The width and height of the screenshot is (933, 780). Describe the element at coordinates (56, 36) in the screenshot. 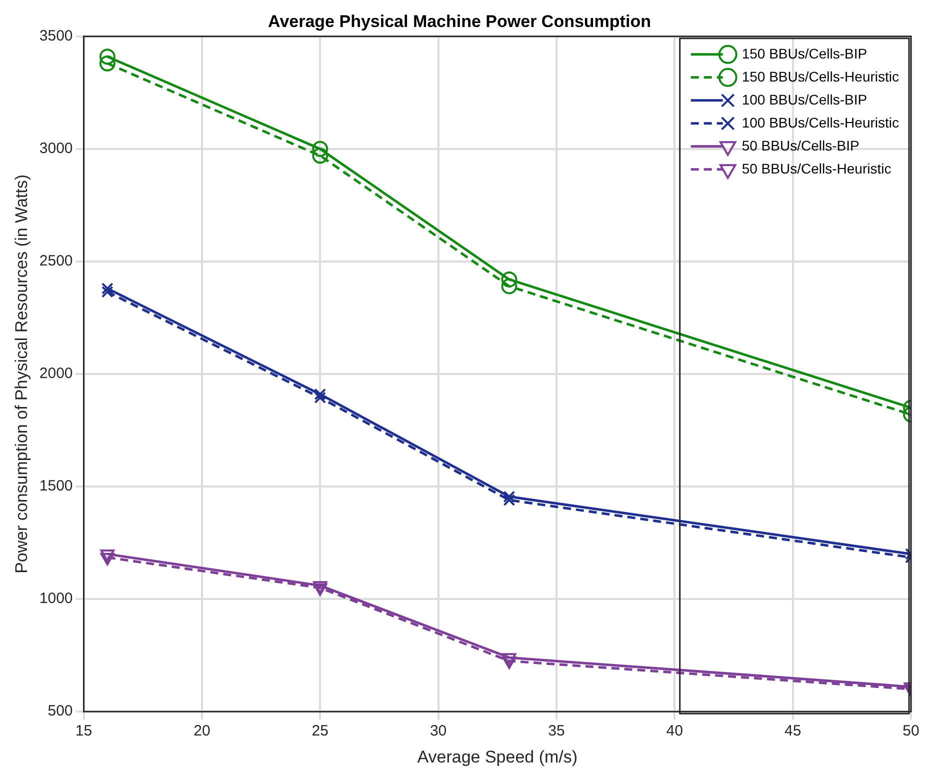

I see `y-tick-label: 3500` at that location.